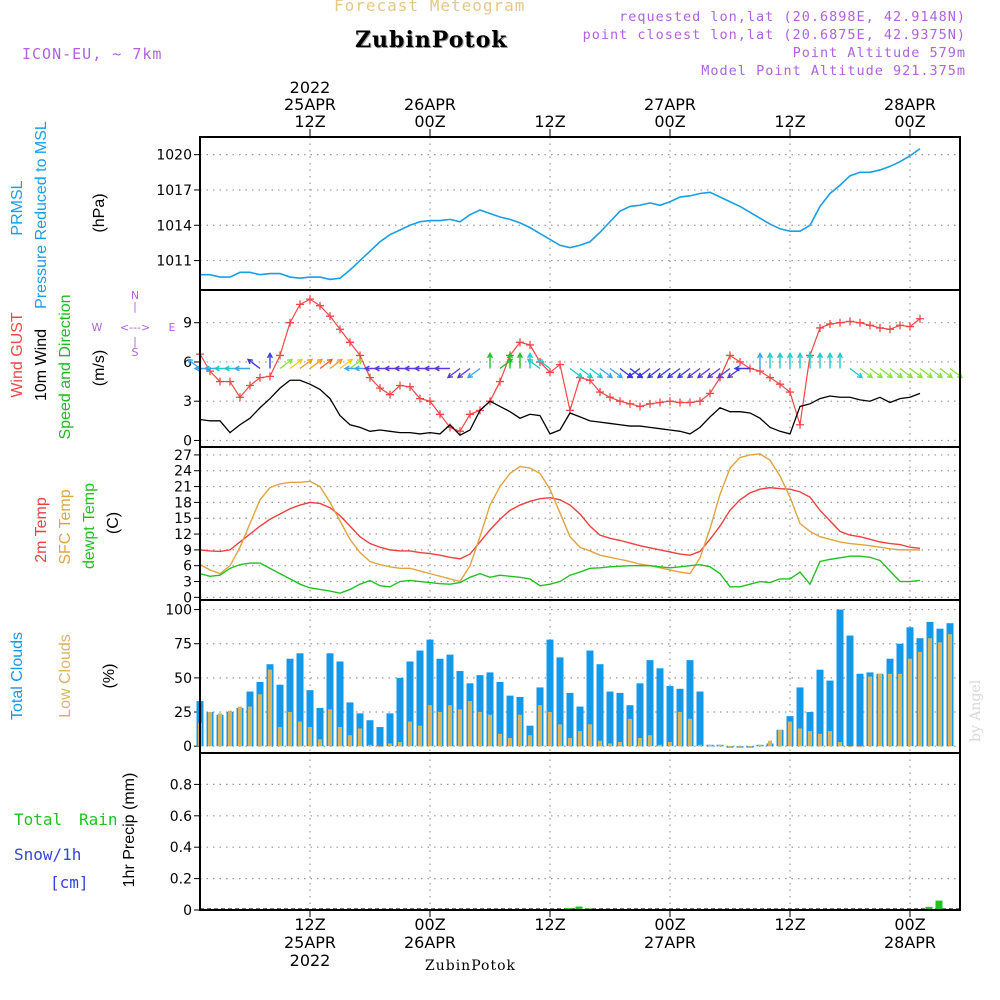  What do you see at coordinates (65, 367) in the screenshot?
I see `wind-direction-label: Speed and Direction` at bounding box center [65, 367].